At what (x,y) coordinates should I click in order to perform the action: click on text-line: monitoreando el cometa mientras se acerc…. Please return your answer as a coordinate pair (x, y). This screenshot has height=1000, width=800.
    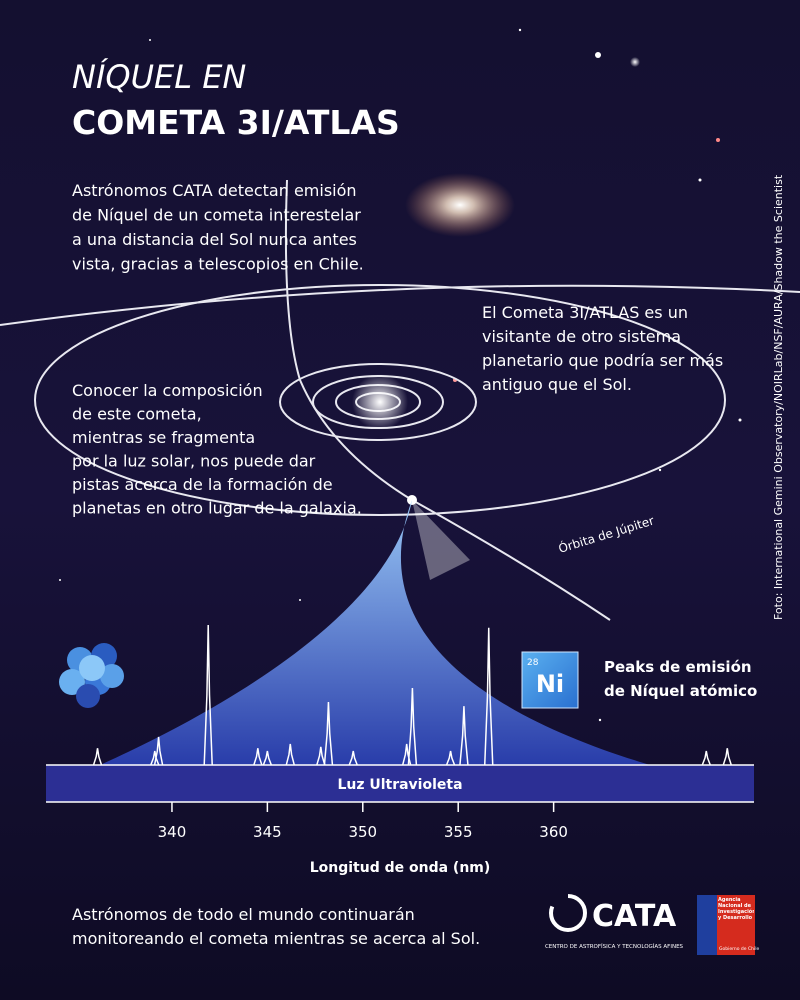
    Looking at the image, I should click on (276, 938).